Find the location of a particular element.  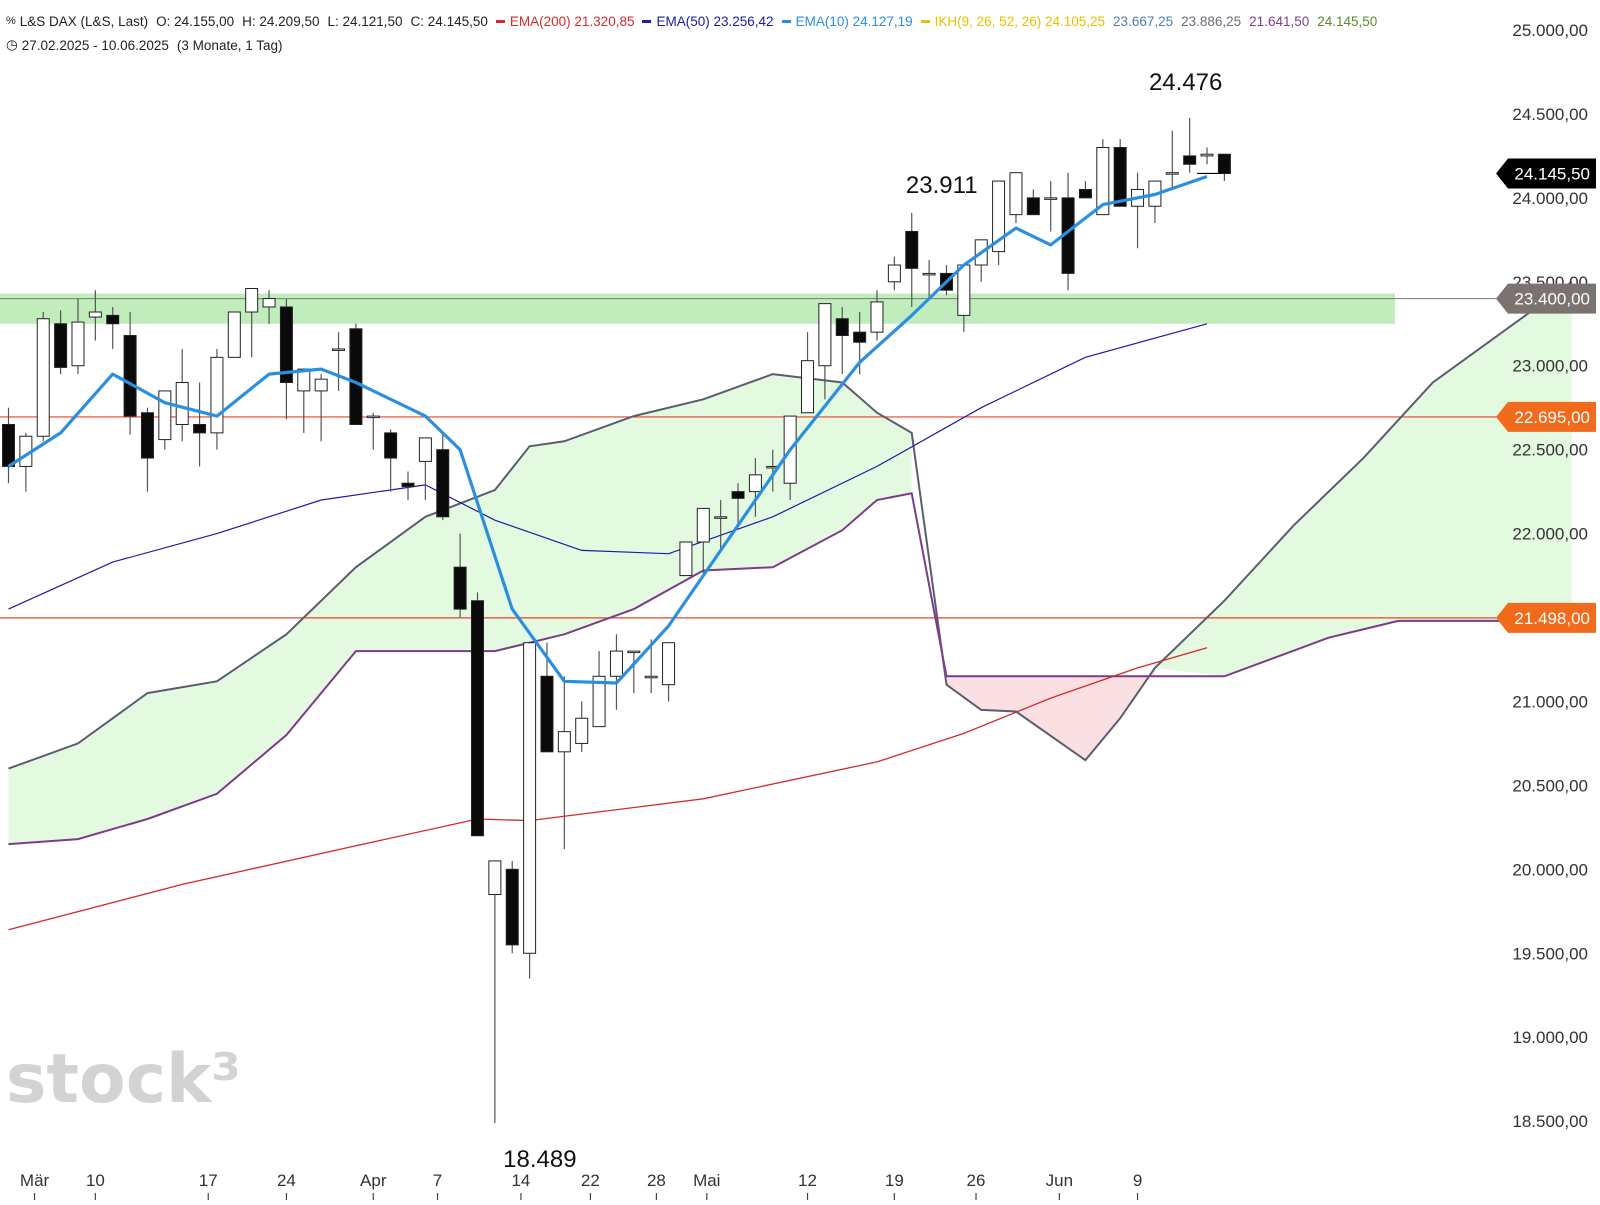

x-tick-label-7: 22 is located at coordinates (590, 1180).